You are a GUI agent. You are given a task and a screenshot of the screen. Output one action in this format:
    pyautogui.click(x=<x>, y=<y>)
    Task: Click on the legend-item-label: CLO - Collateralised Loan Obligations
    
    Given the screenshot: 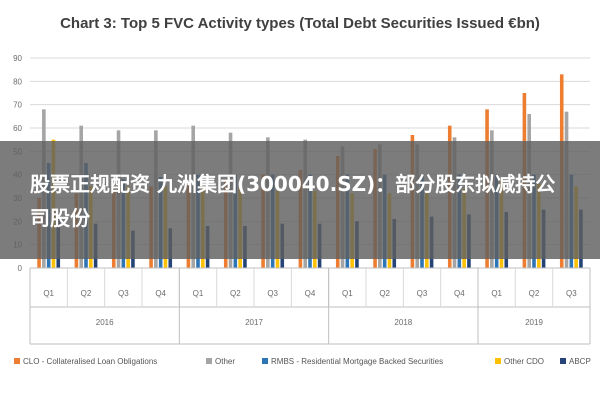 What is the action you would take?
    pyautogui.click(x=90, y=361)
    